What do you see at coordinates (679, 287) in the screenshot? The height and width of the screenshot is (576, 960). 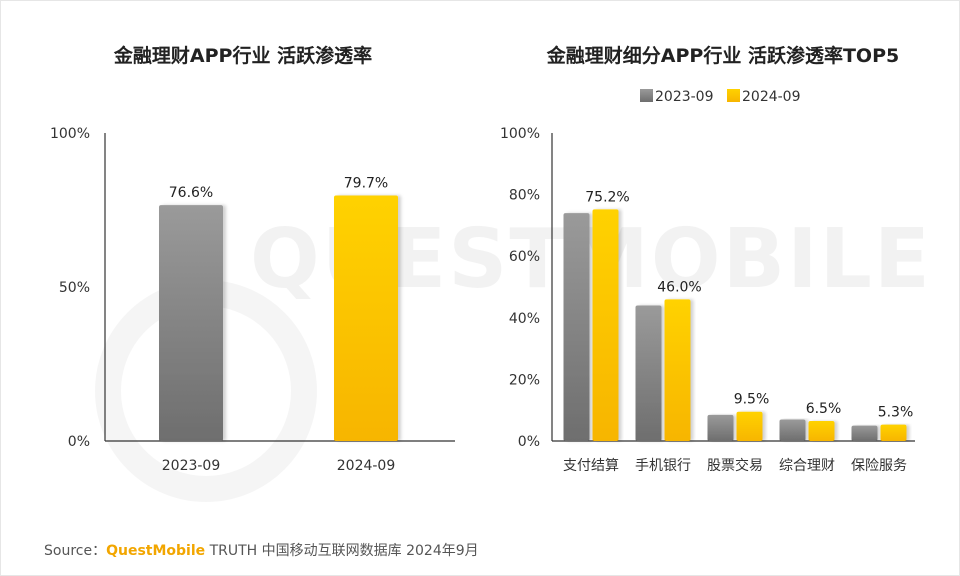 I see `right-bar-label: 46.0%` at bounding box center [679, 287].